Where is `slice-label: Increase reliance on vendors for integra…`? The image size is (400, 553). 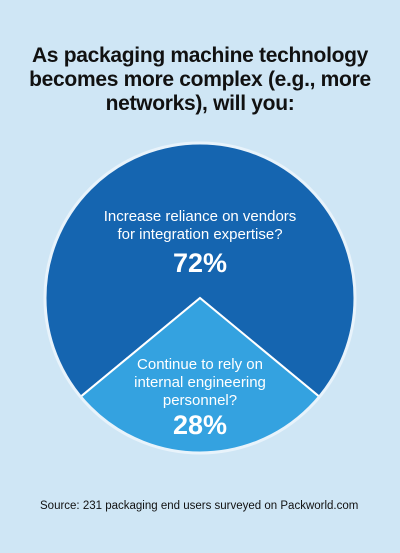 slice-label: Increase reliance on vendors for integra… is located at coordinates (200, 225).